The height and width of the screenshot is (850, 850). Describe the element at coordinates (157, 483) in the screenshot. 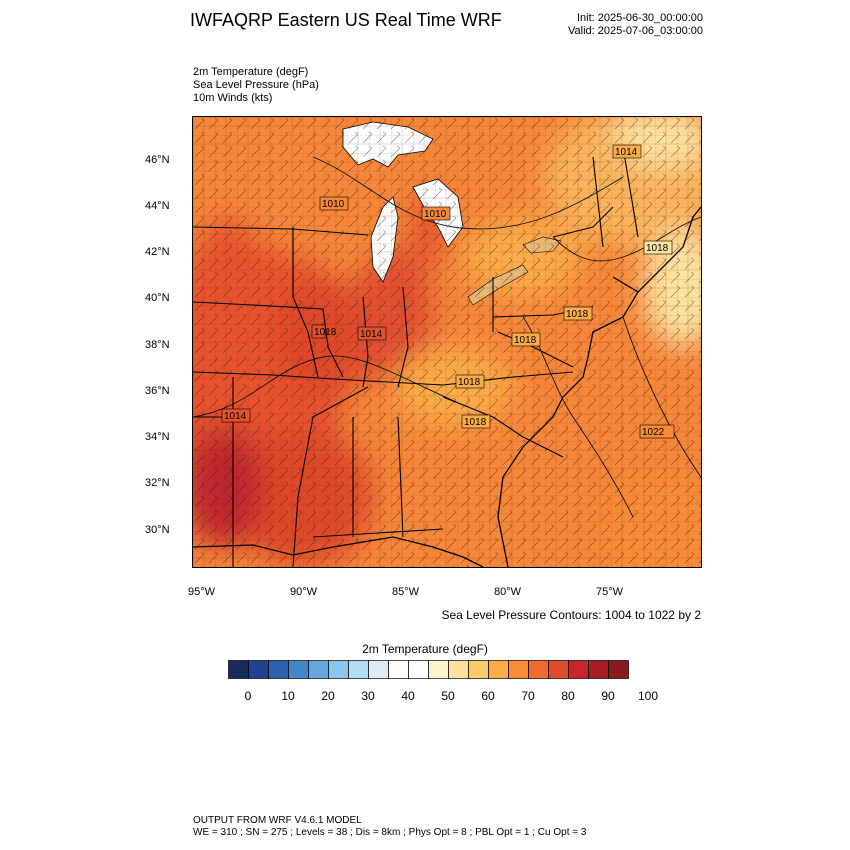

I see `lat-label: 32°N` at that location.